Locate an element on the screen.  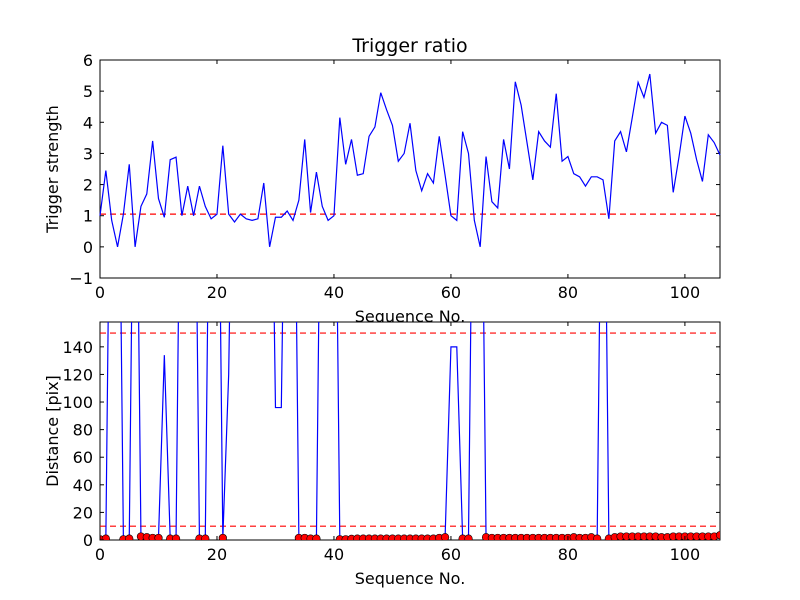
y-tick-label: 140 is located at coordinates (77, 347).